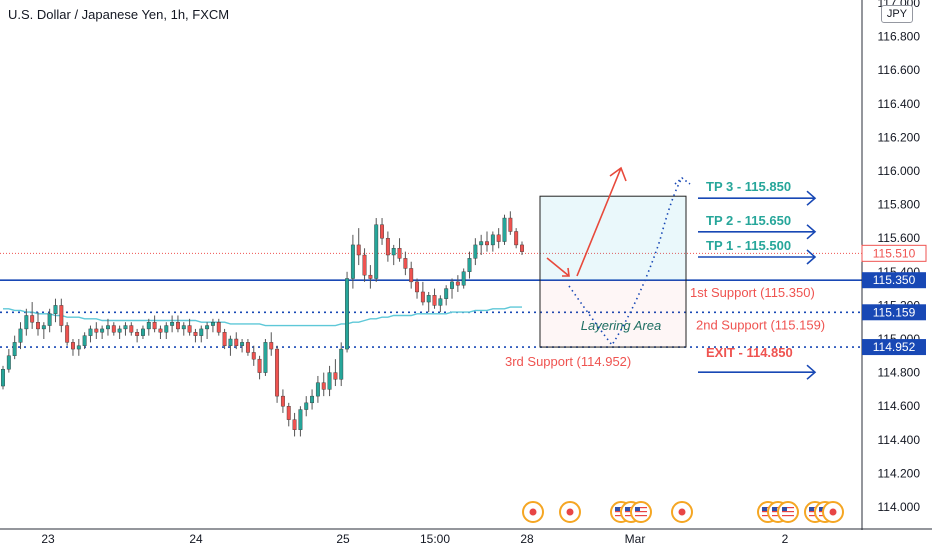 This screenshot has height=555, width=932. I want to click on layering-path-head, so click(682, 180).